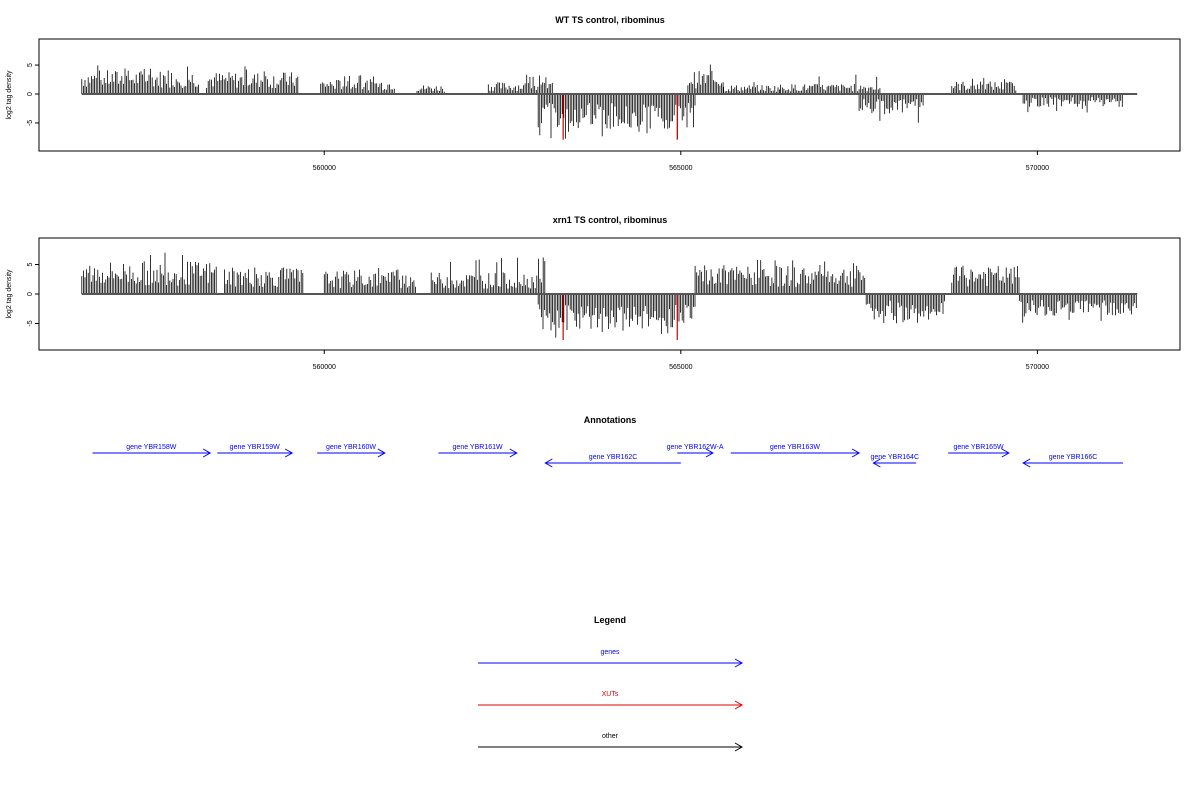 This screenshot has width=1200, height=800. Describe the element at coordinates (478, 447) in the screenshot. I see `gene-label: gene YBR161W` at that location.